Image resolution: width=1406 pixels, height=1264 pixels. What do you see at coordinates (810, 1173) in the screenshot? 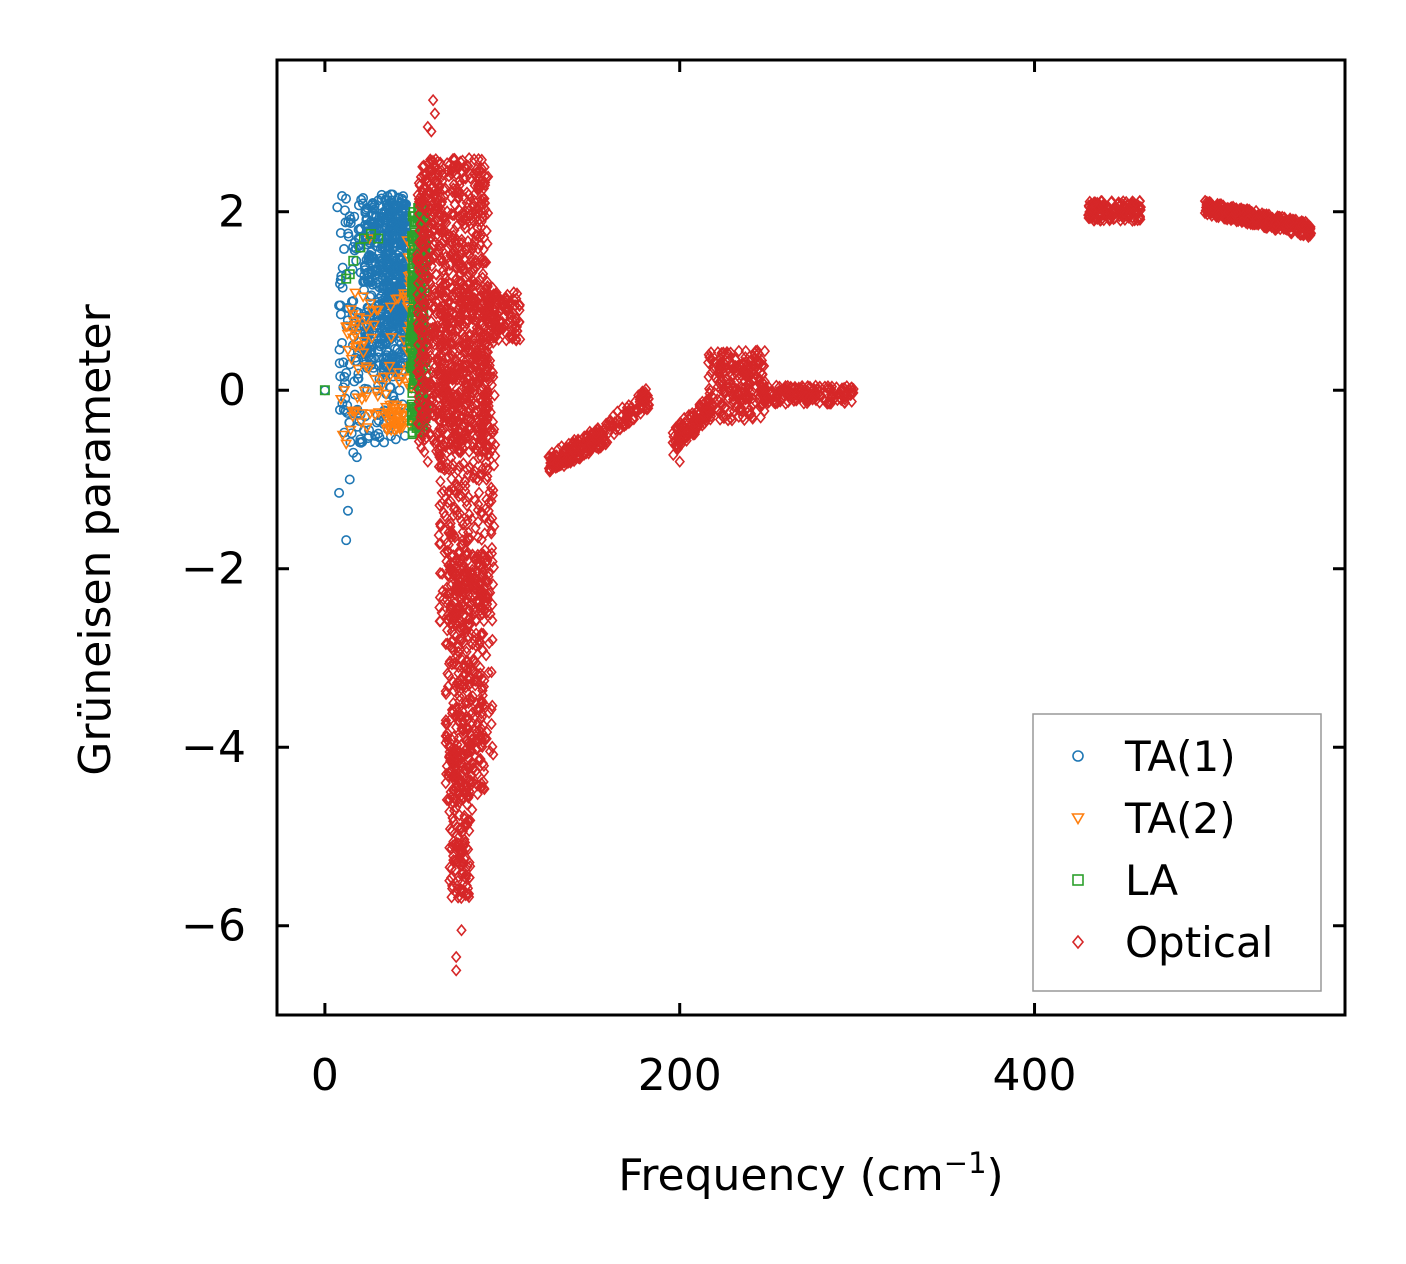
I see `x-axis-label: Frequency (cm−1)` at bounding box center [810, 1173].